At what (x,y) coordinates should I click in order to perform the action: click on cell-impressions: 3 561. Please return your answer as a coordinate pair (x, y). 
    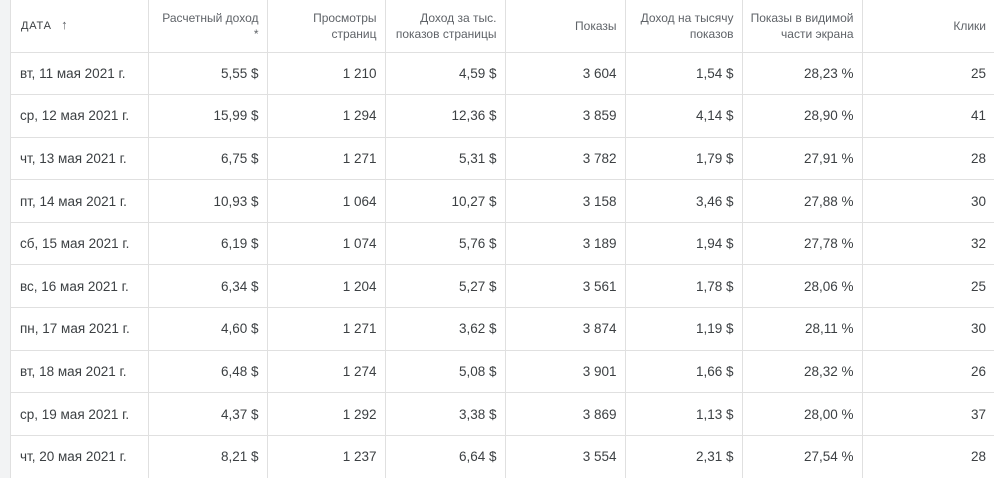
    Looking at the image, I should click on (565, 286).